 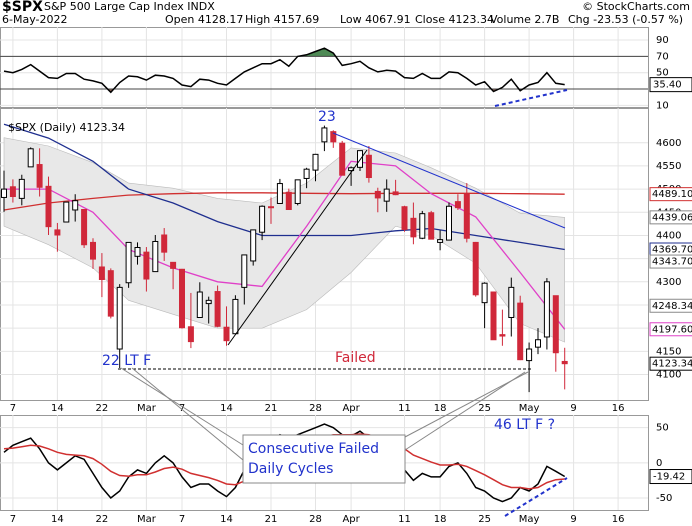 I want to click on y-tick-label: 10, so click(x=662, y=105).